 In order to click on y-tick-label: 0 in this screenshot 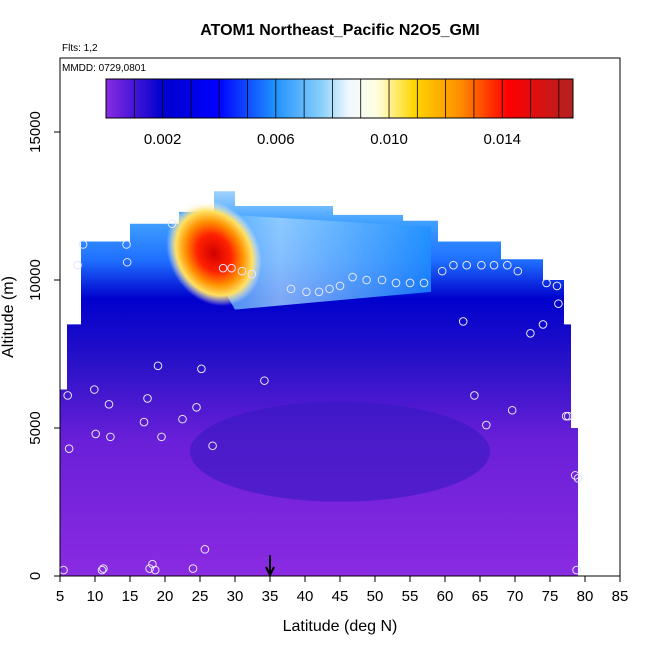, I will do `click(35, 576)`.